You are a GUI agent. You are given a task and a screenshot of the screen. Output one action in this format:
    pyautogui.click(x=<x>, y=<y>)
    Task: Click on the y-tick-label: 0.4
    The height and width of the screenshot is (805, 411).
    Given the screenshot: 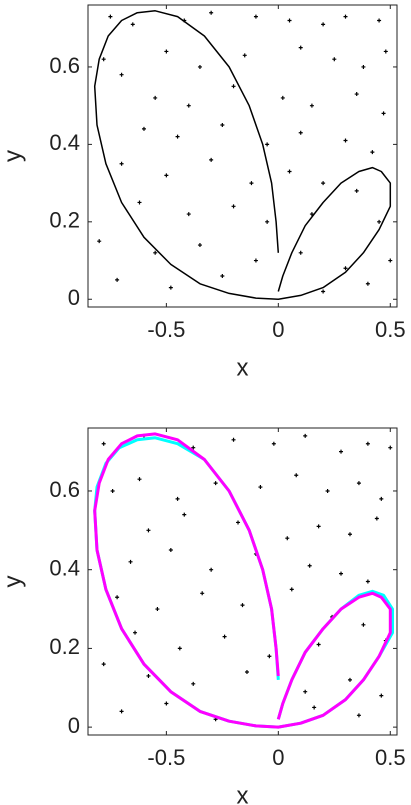 What is the action you would take?
    pyautogui.click(x=64, y=142)
    